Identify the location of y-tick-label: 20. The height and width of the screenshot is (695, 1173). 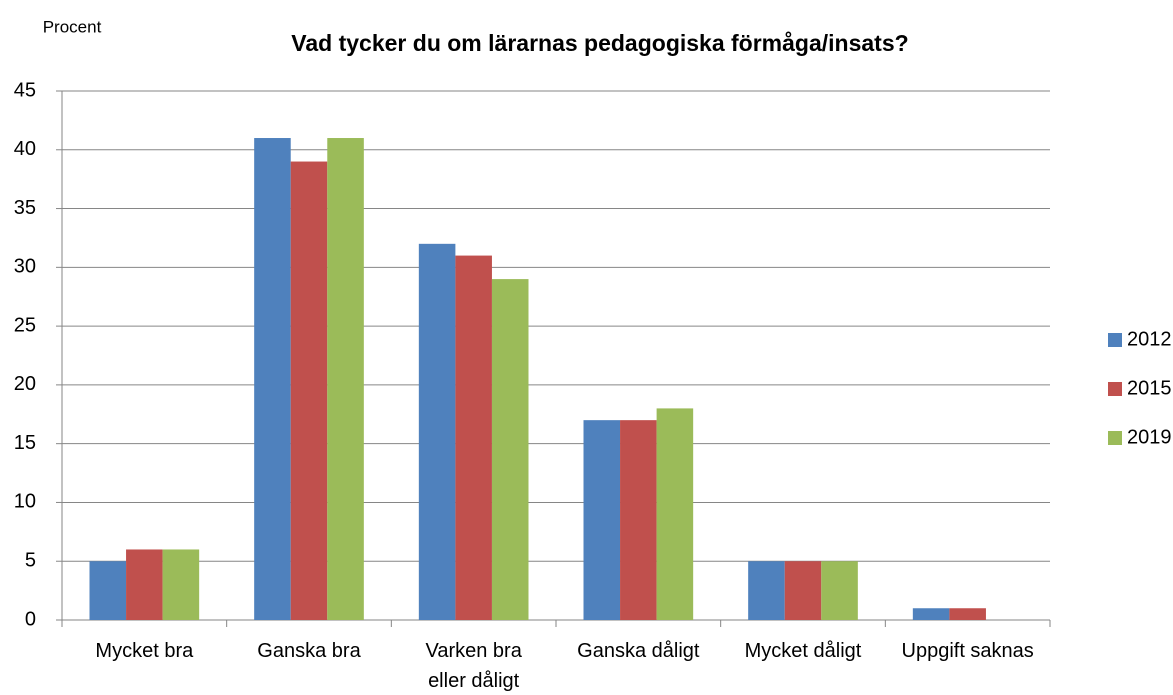
(25, 384).